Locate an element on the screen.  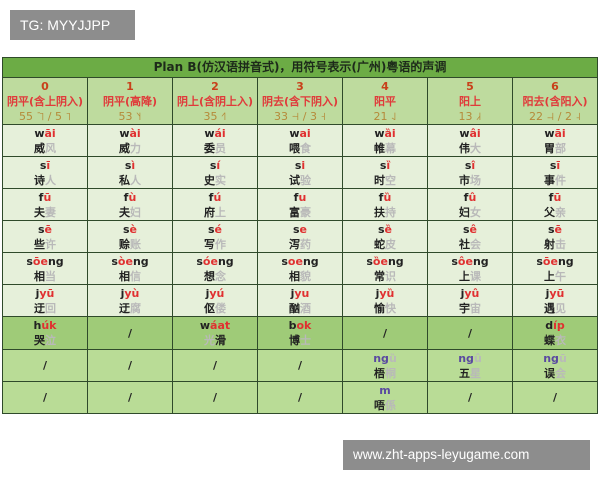
syllable: sôeng is located at coordinates (470, 261).